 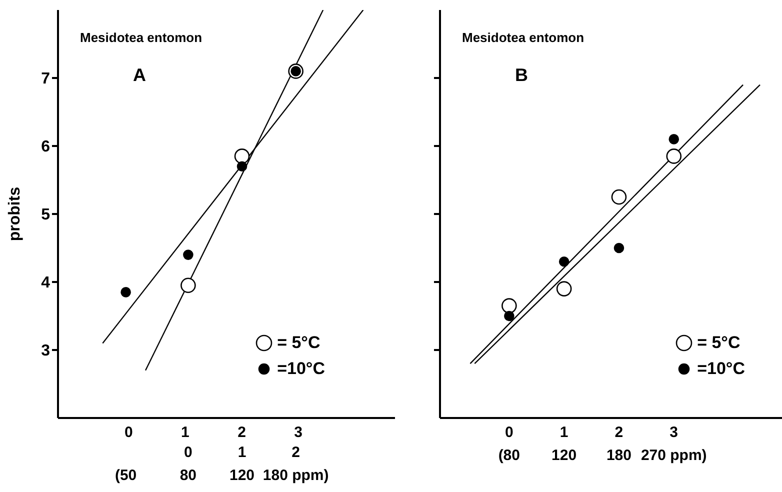 I want to click on x-tick-label: (50, so click(x=125, y=475).